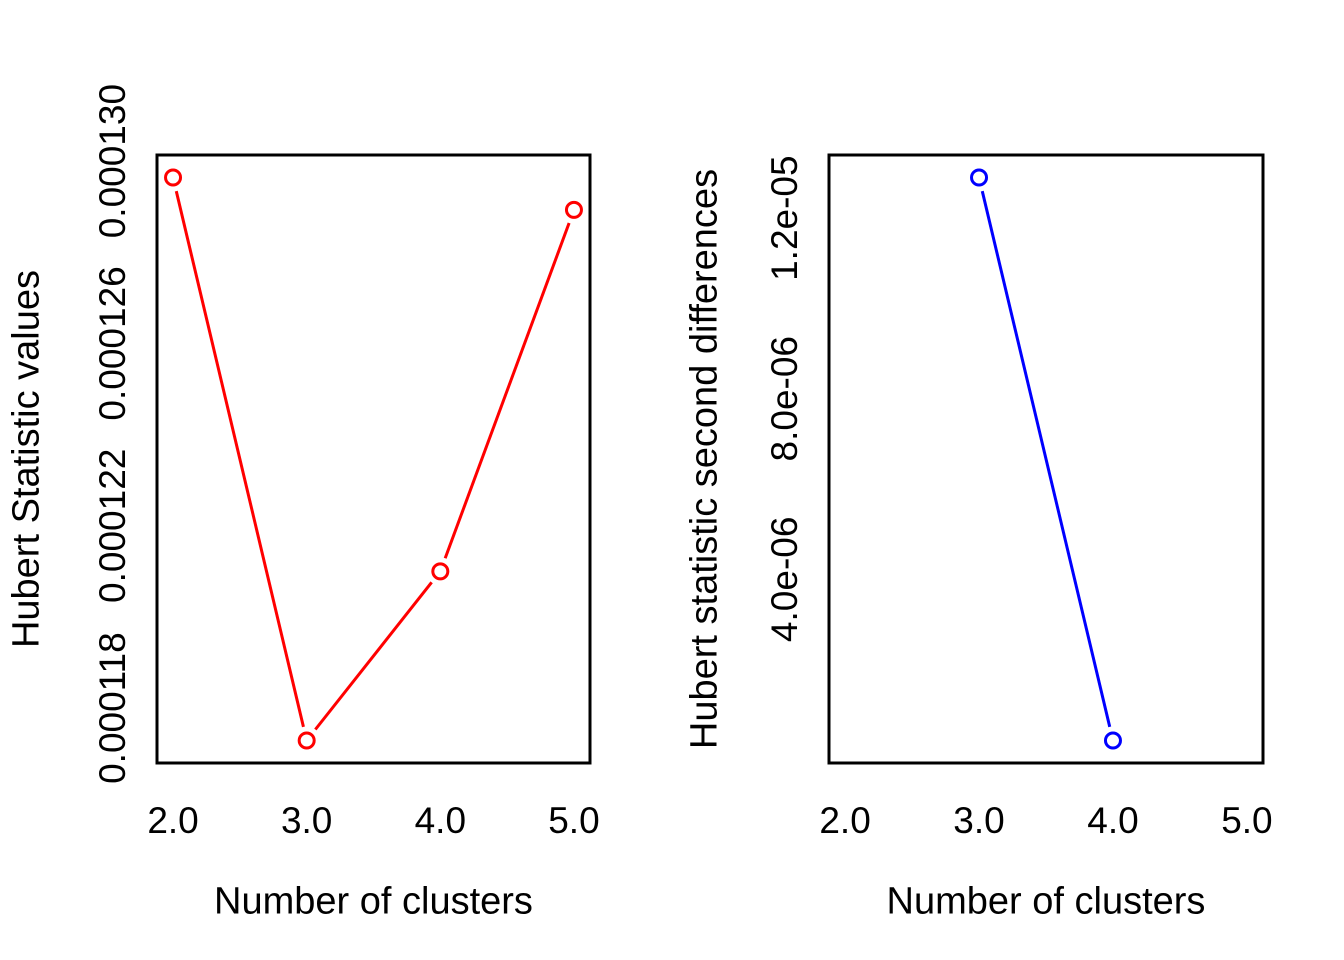 This screenshot has height=960, width=1344. I want to click on y-tick-label: 4.0e-06, so click(784, 580).